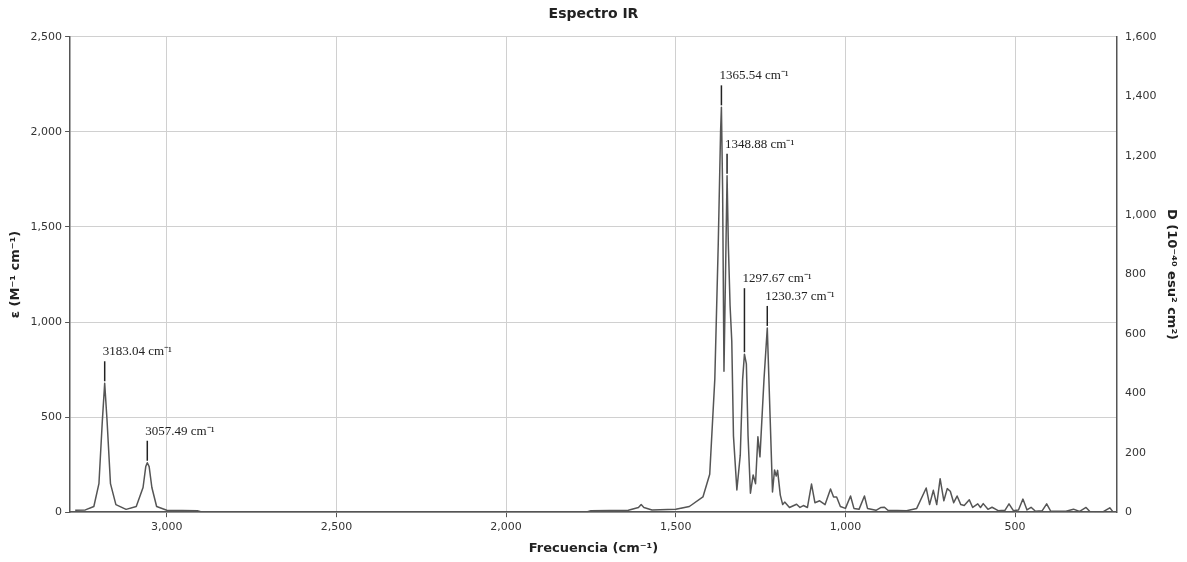 The image size is (1187, 562). What do you see at coordinates (1128, 512) in the screenshot?
I see `y2-tick-label: 0` at bounding box center [1128, 512].